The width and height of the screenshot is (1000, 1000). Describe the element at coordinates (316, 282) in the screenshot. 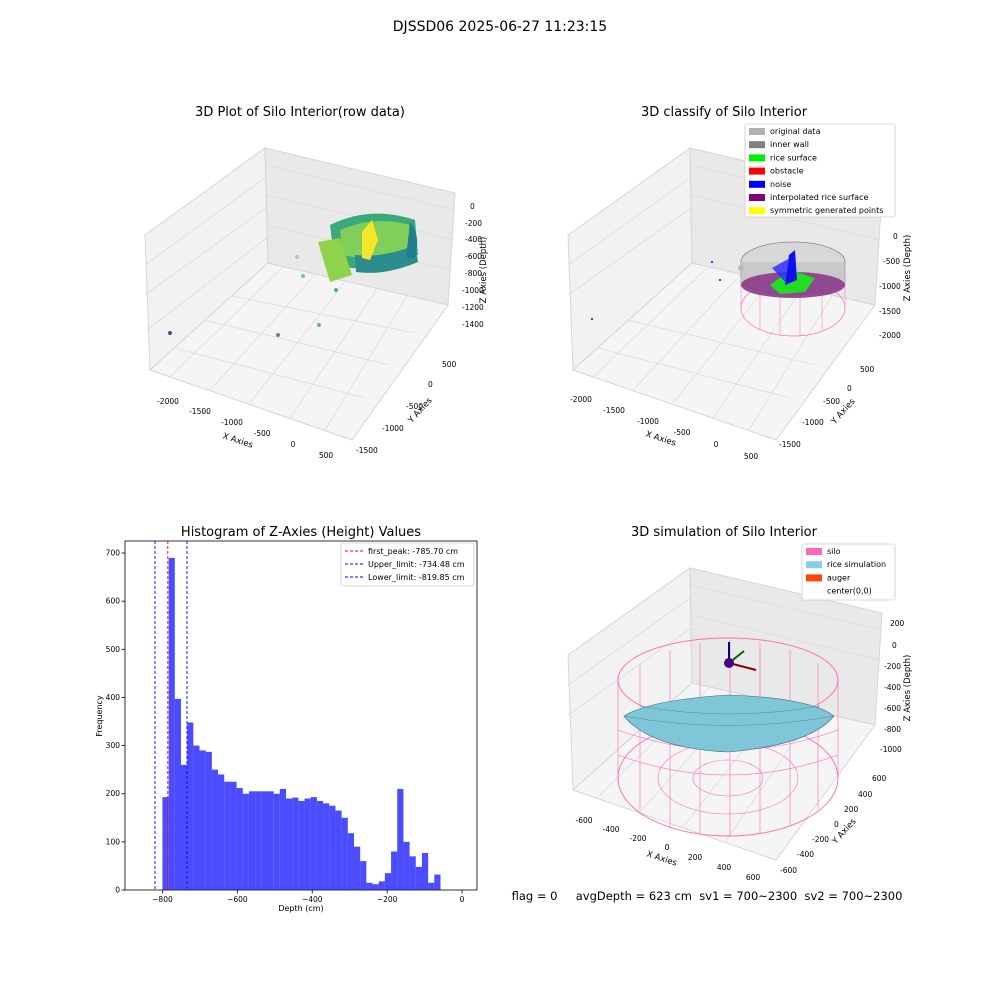

I see `panel-raw-3d: 3D Plot of Silo Interior(row data)` at that location.